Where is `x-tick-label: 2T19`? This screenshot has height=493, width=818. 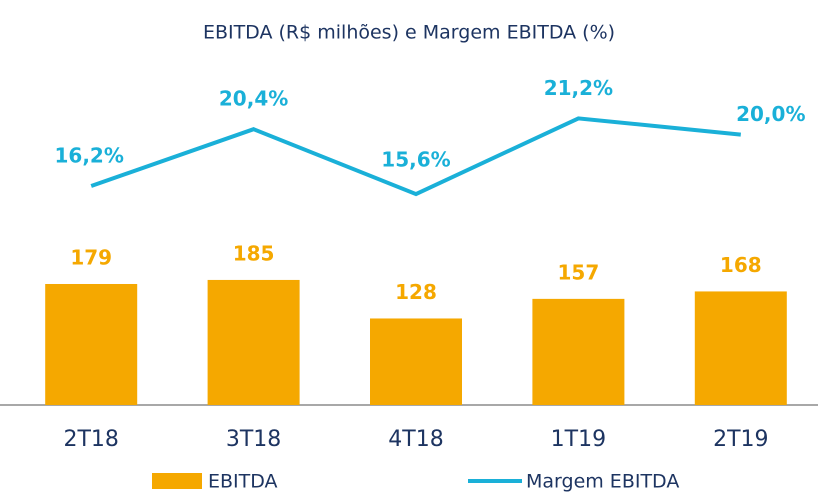 x-tick-label: 2T19 is located at coordinates (740, 439).